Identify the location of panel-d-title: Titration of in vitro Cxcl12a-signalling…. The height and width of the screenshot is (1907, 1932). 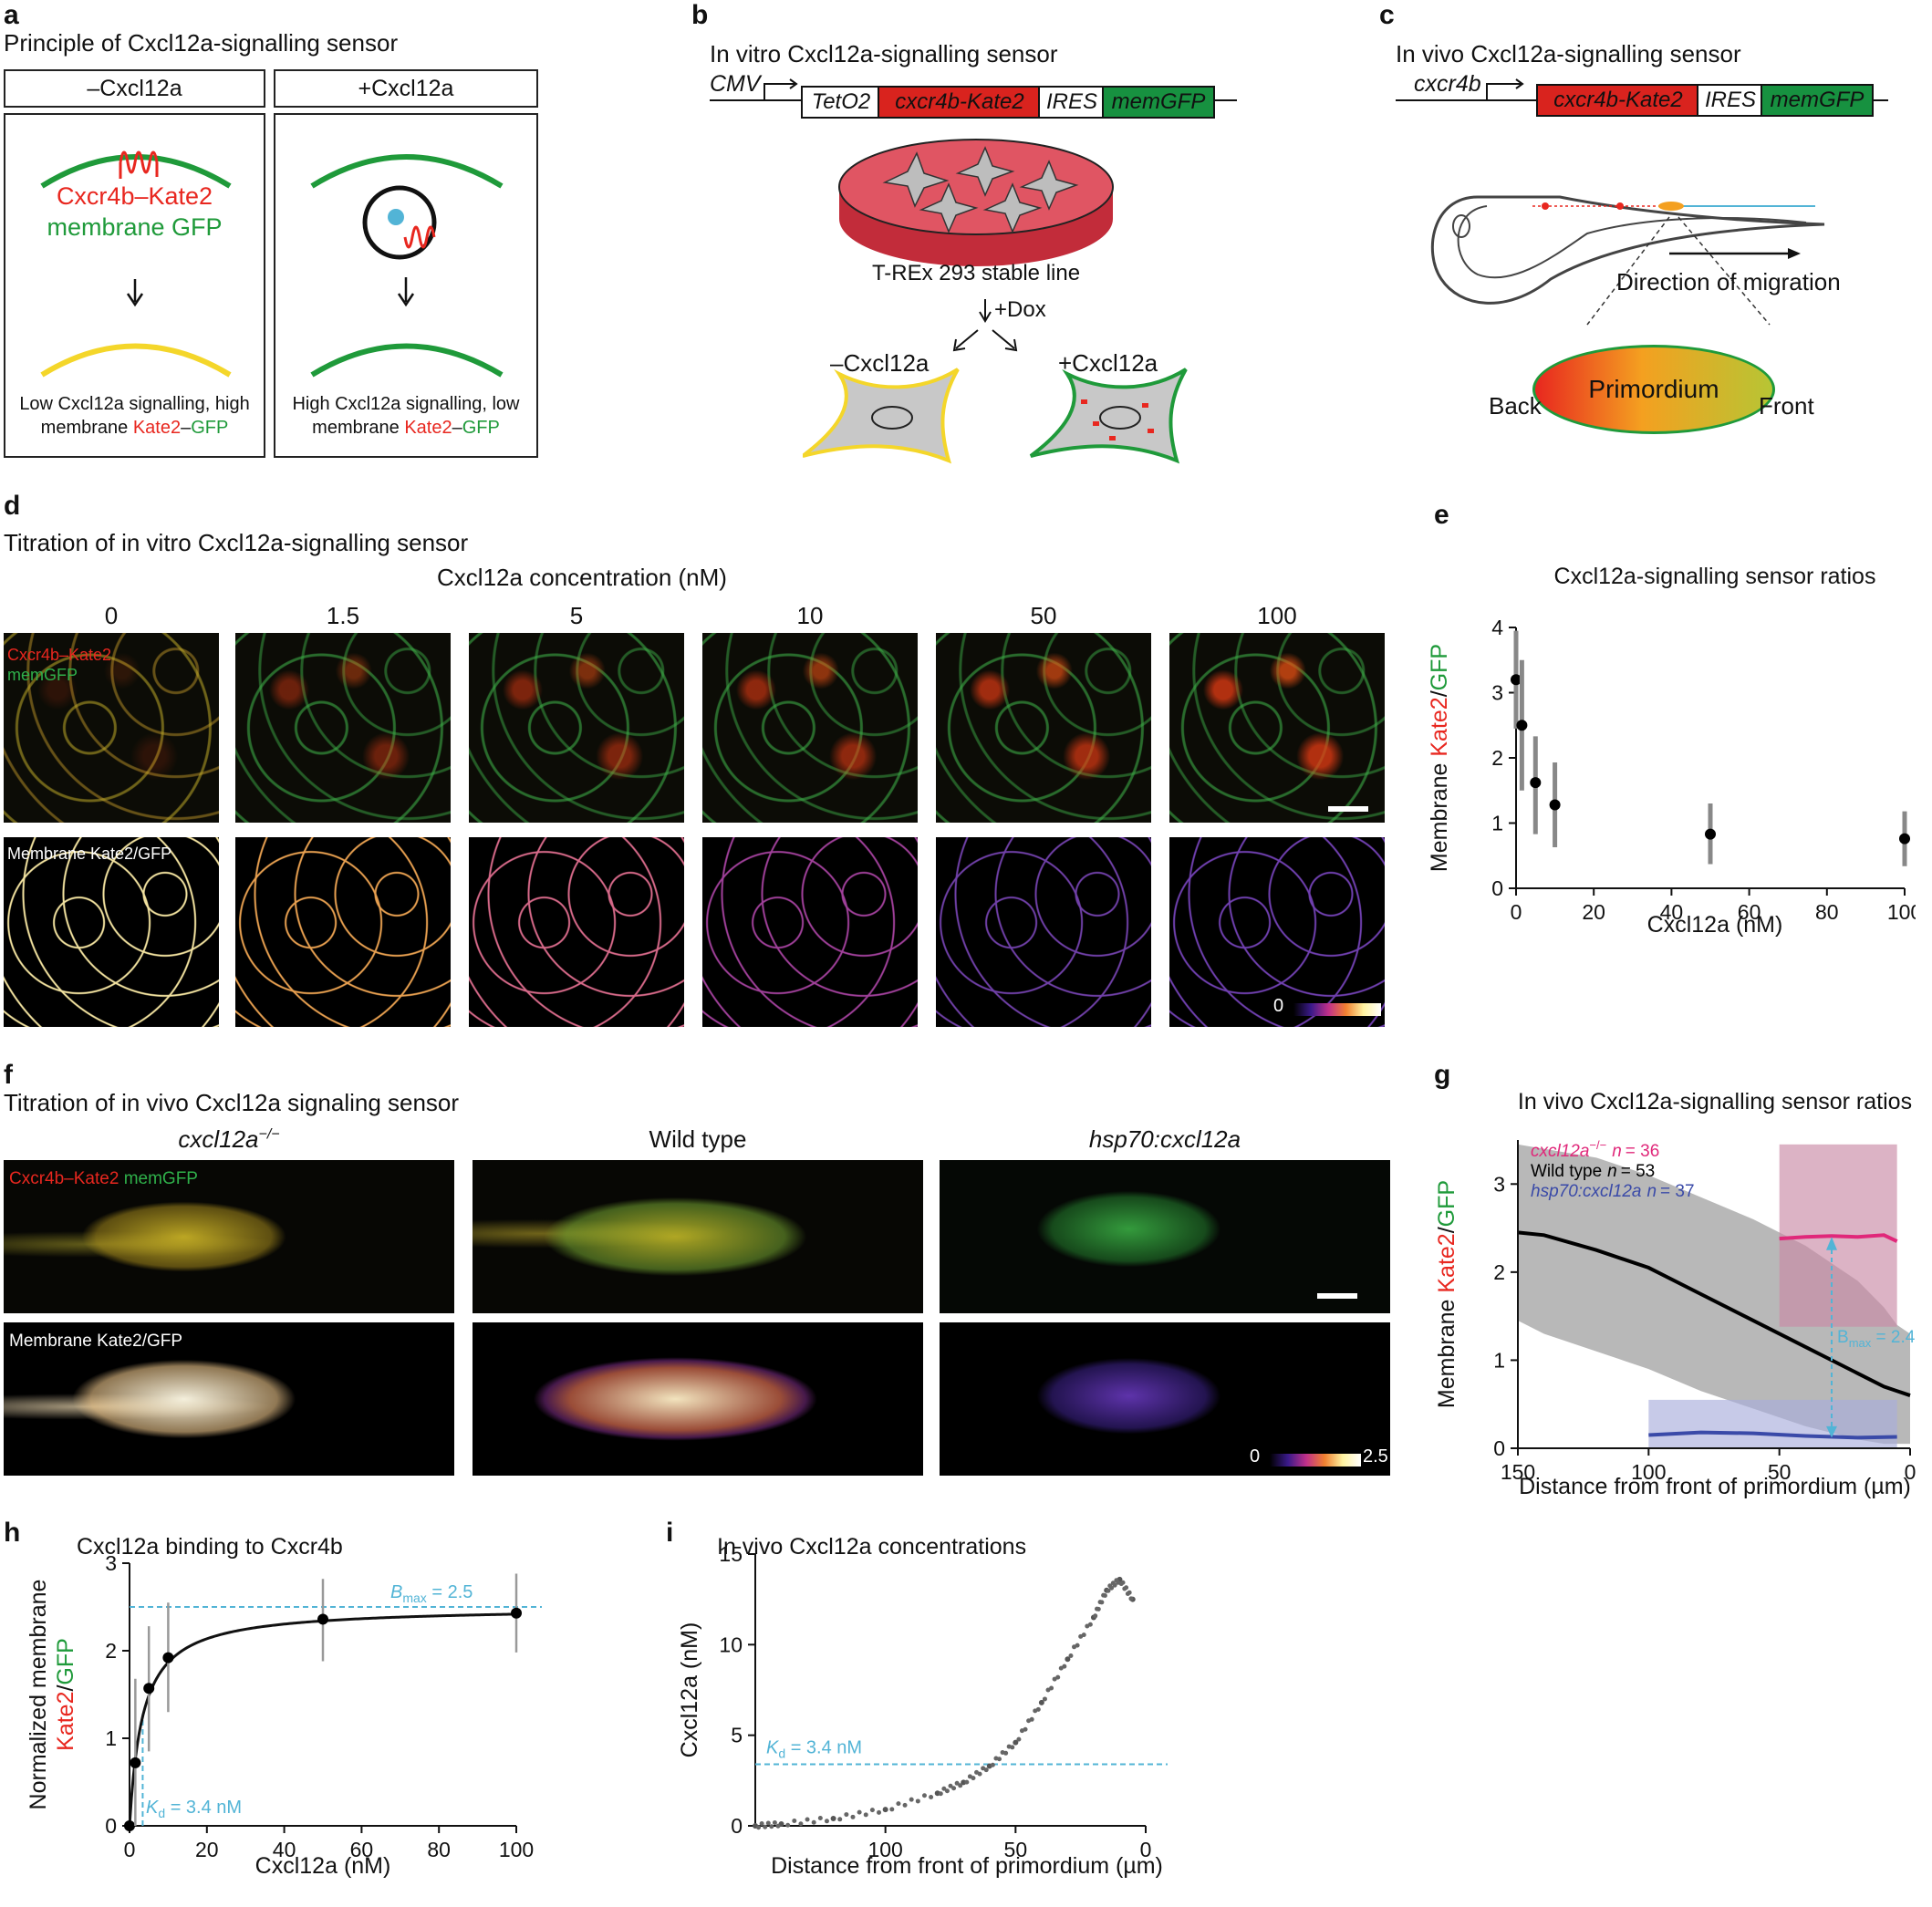
(236, 542).